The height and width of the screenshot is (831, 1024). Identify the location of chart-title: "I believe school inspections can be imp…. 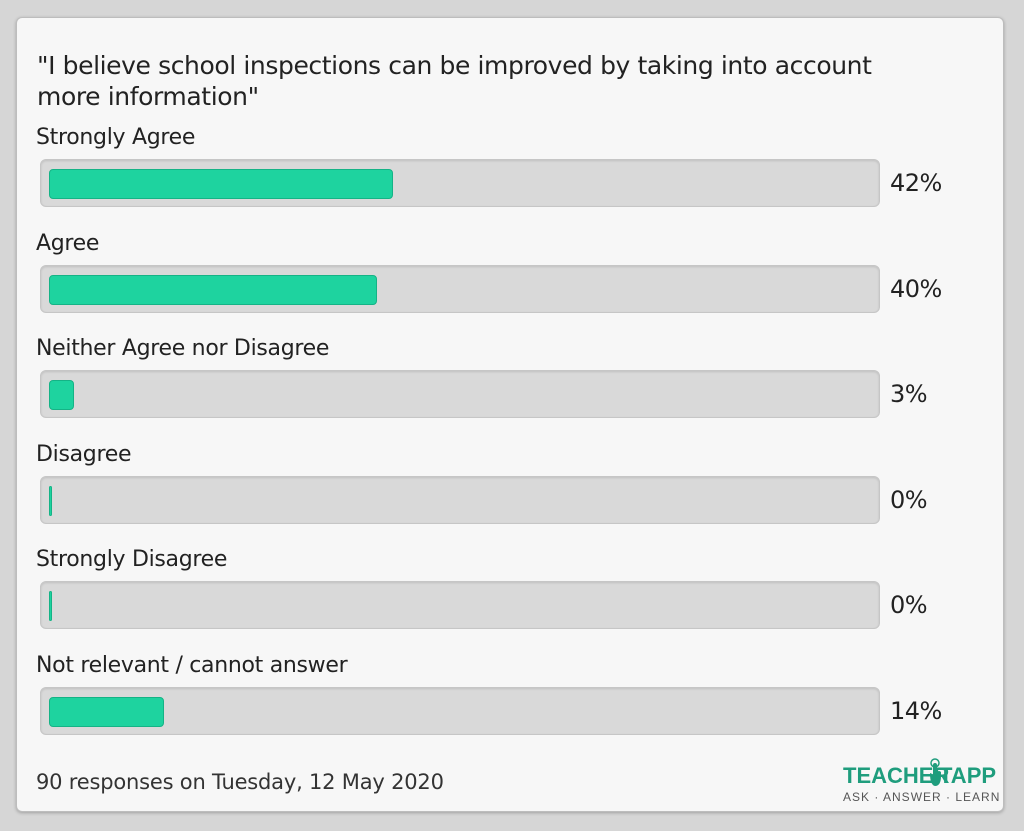
(454, 81).